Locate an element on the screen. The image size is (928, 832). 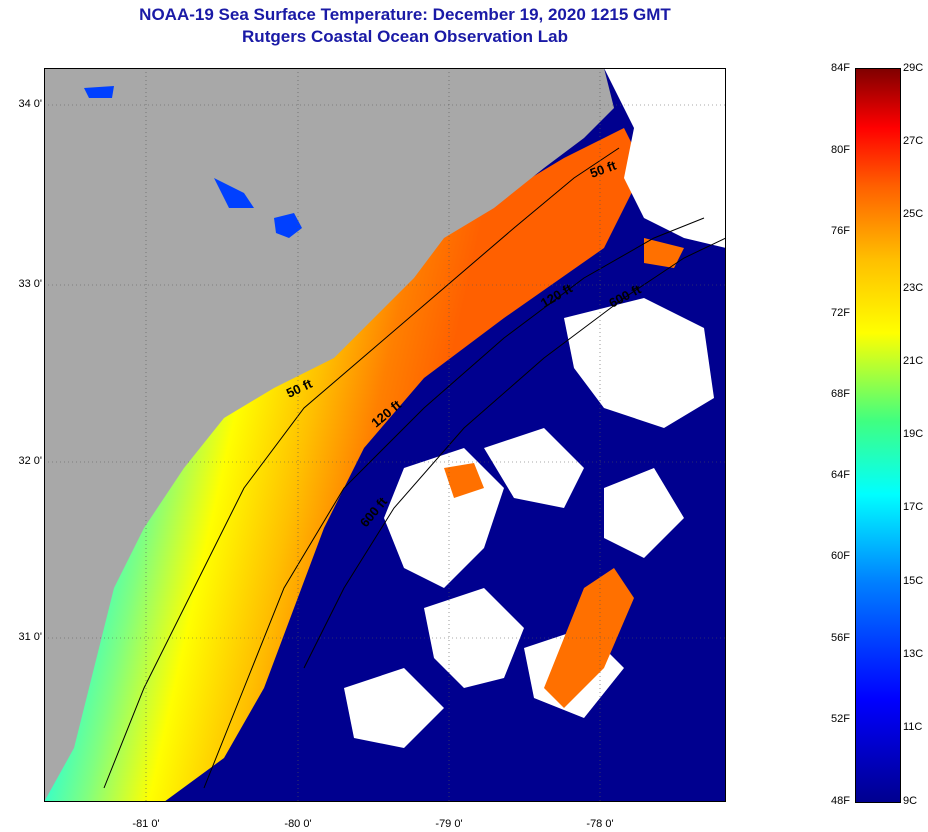
colorbar-c-label: 19C is located at coordinates (913, 434).